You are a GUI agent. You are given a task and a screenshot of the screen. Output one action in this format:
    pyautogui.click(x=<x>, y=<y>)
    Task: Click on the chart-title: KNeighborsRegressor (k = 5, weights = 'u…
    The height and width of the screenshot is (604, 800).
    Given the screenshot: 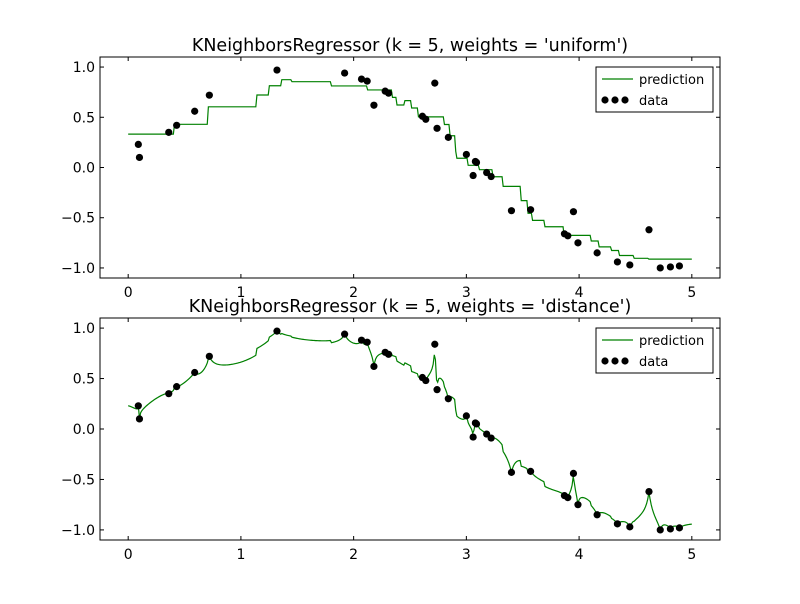 What is the action you would take?
    pyautogui.click(x=410, y=46)
    